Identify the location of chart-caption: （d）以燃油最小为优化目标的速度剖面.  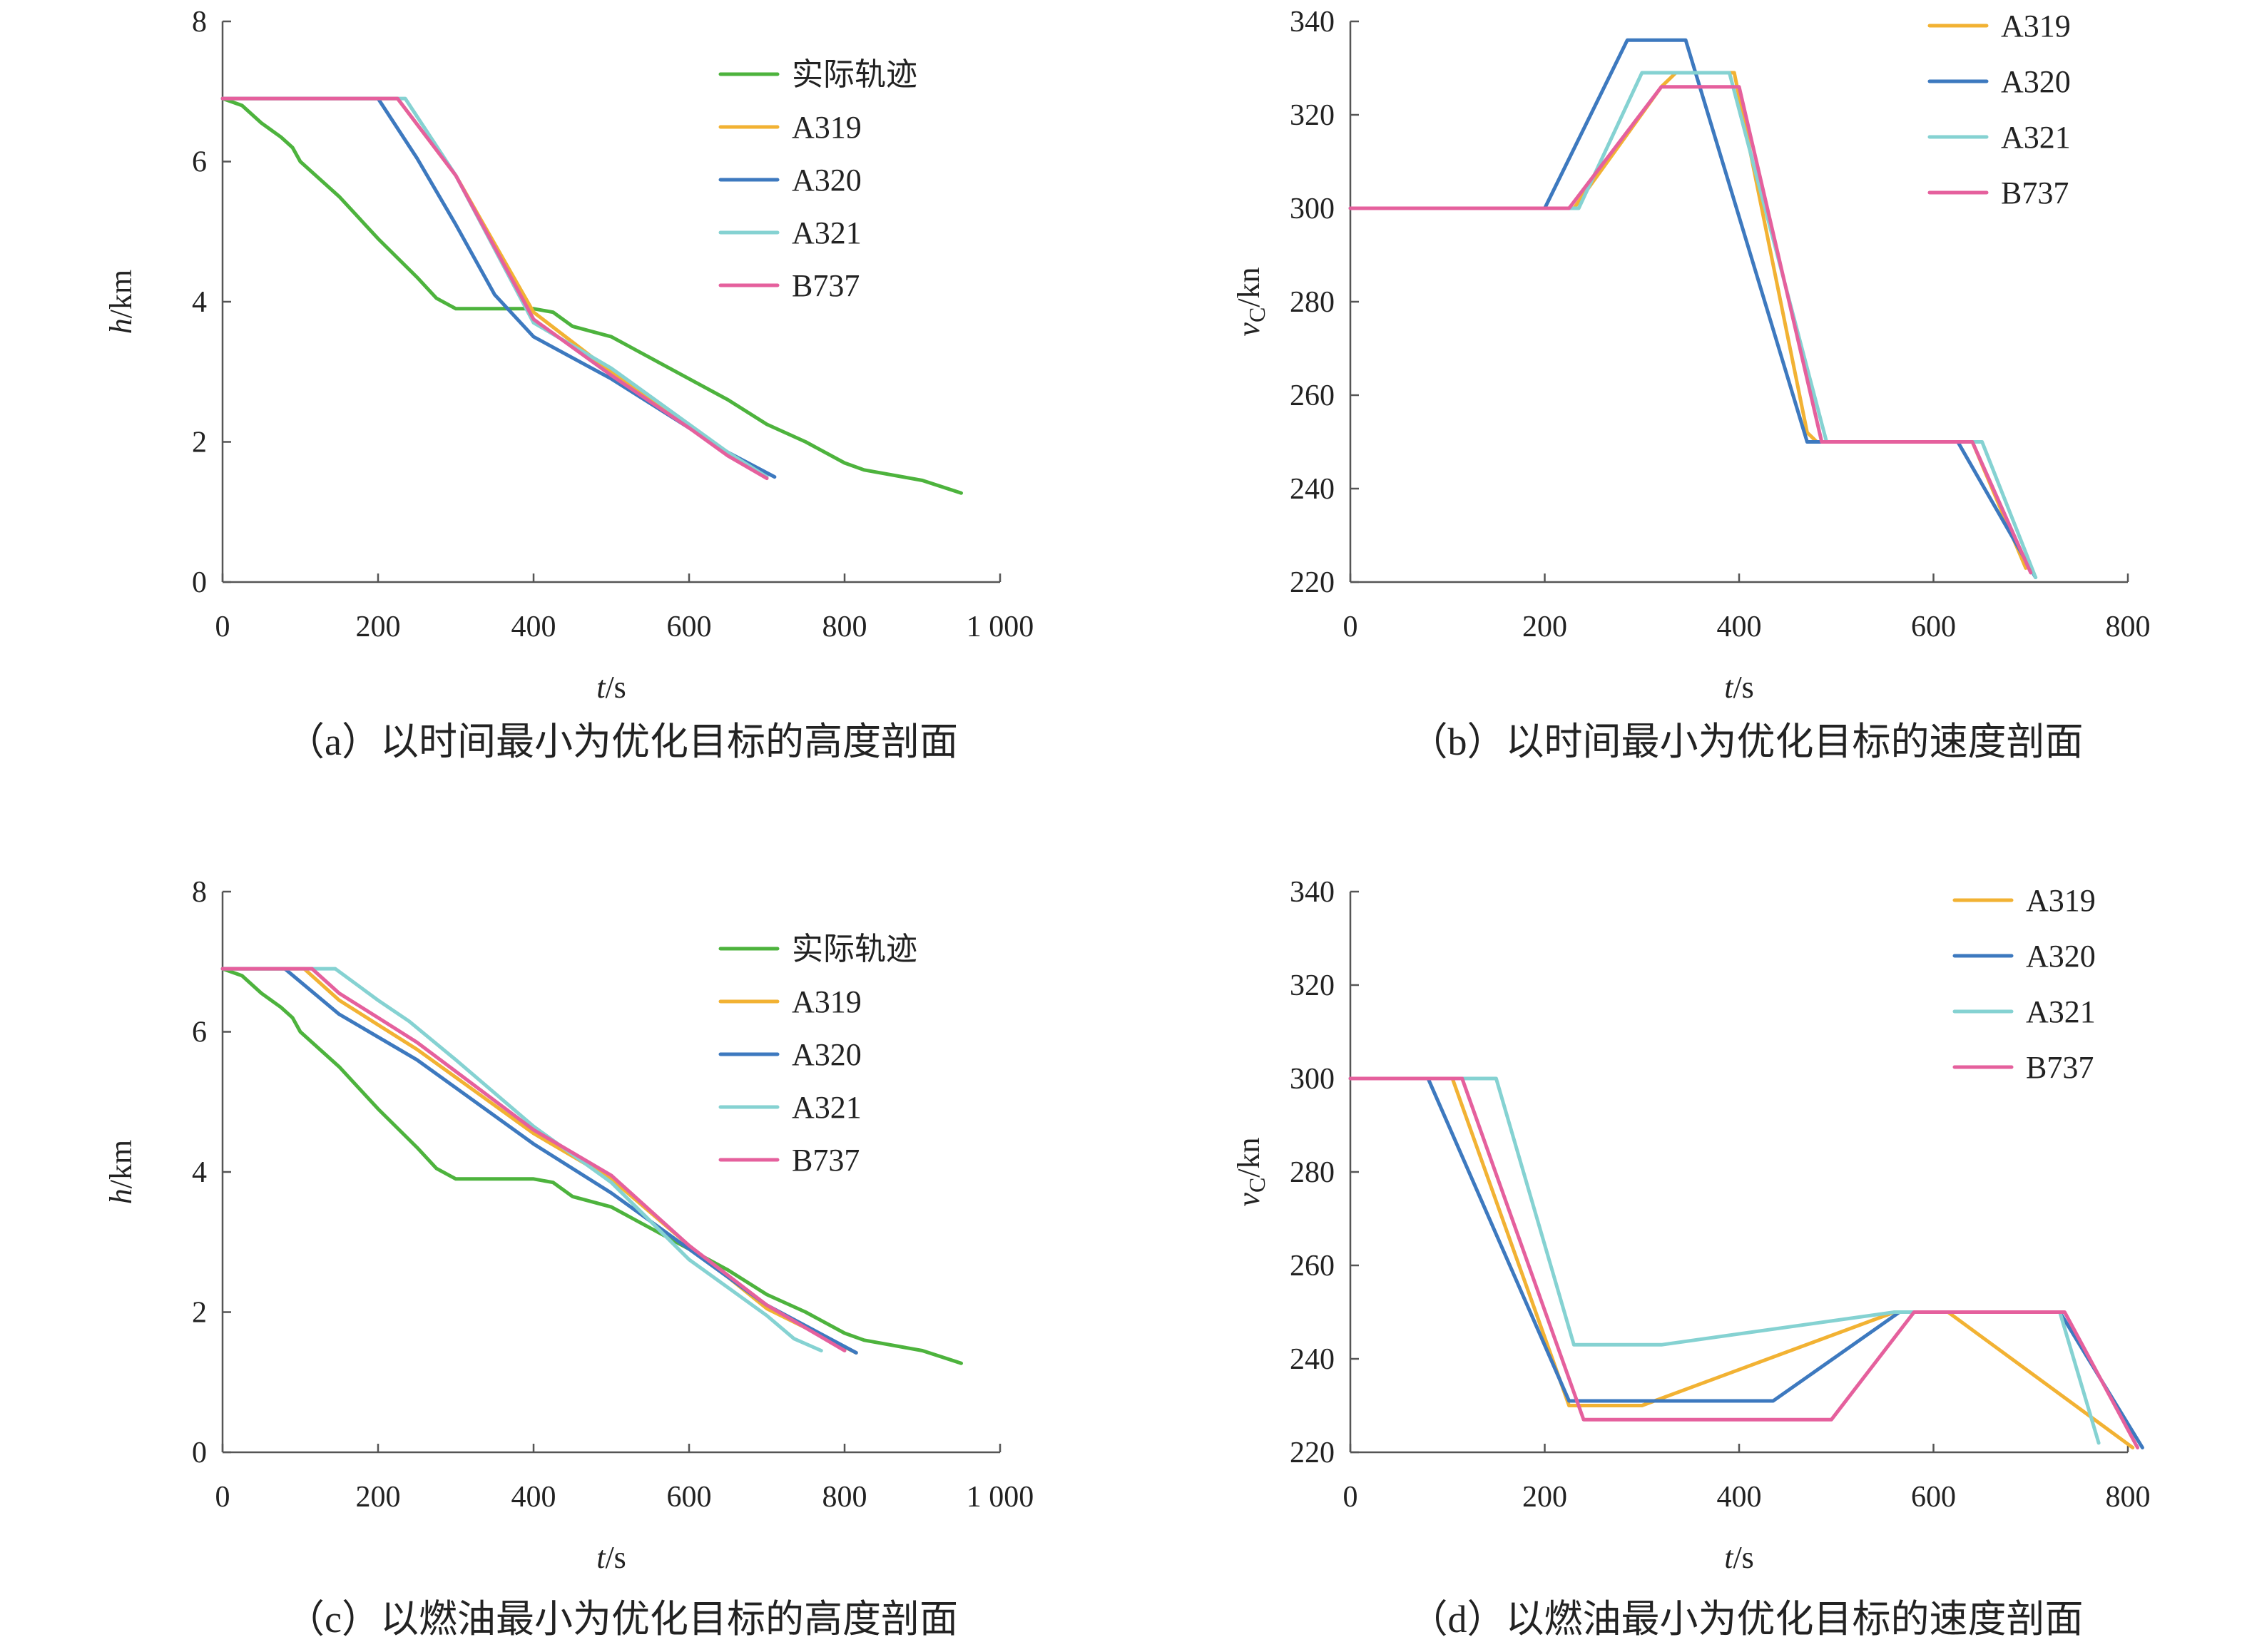
(1747, 1619).